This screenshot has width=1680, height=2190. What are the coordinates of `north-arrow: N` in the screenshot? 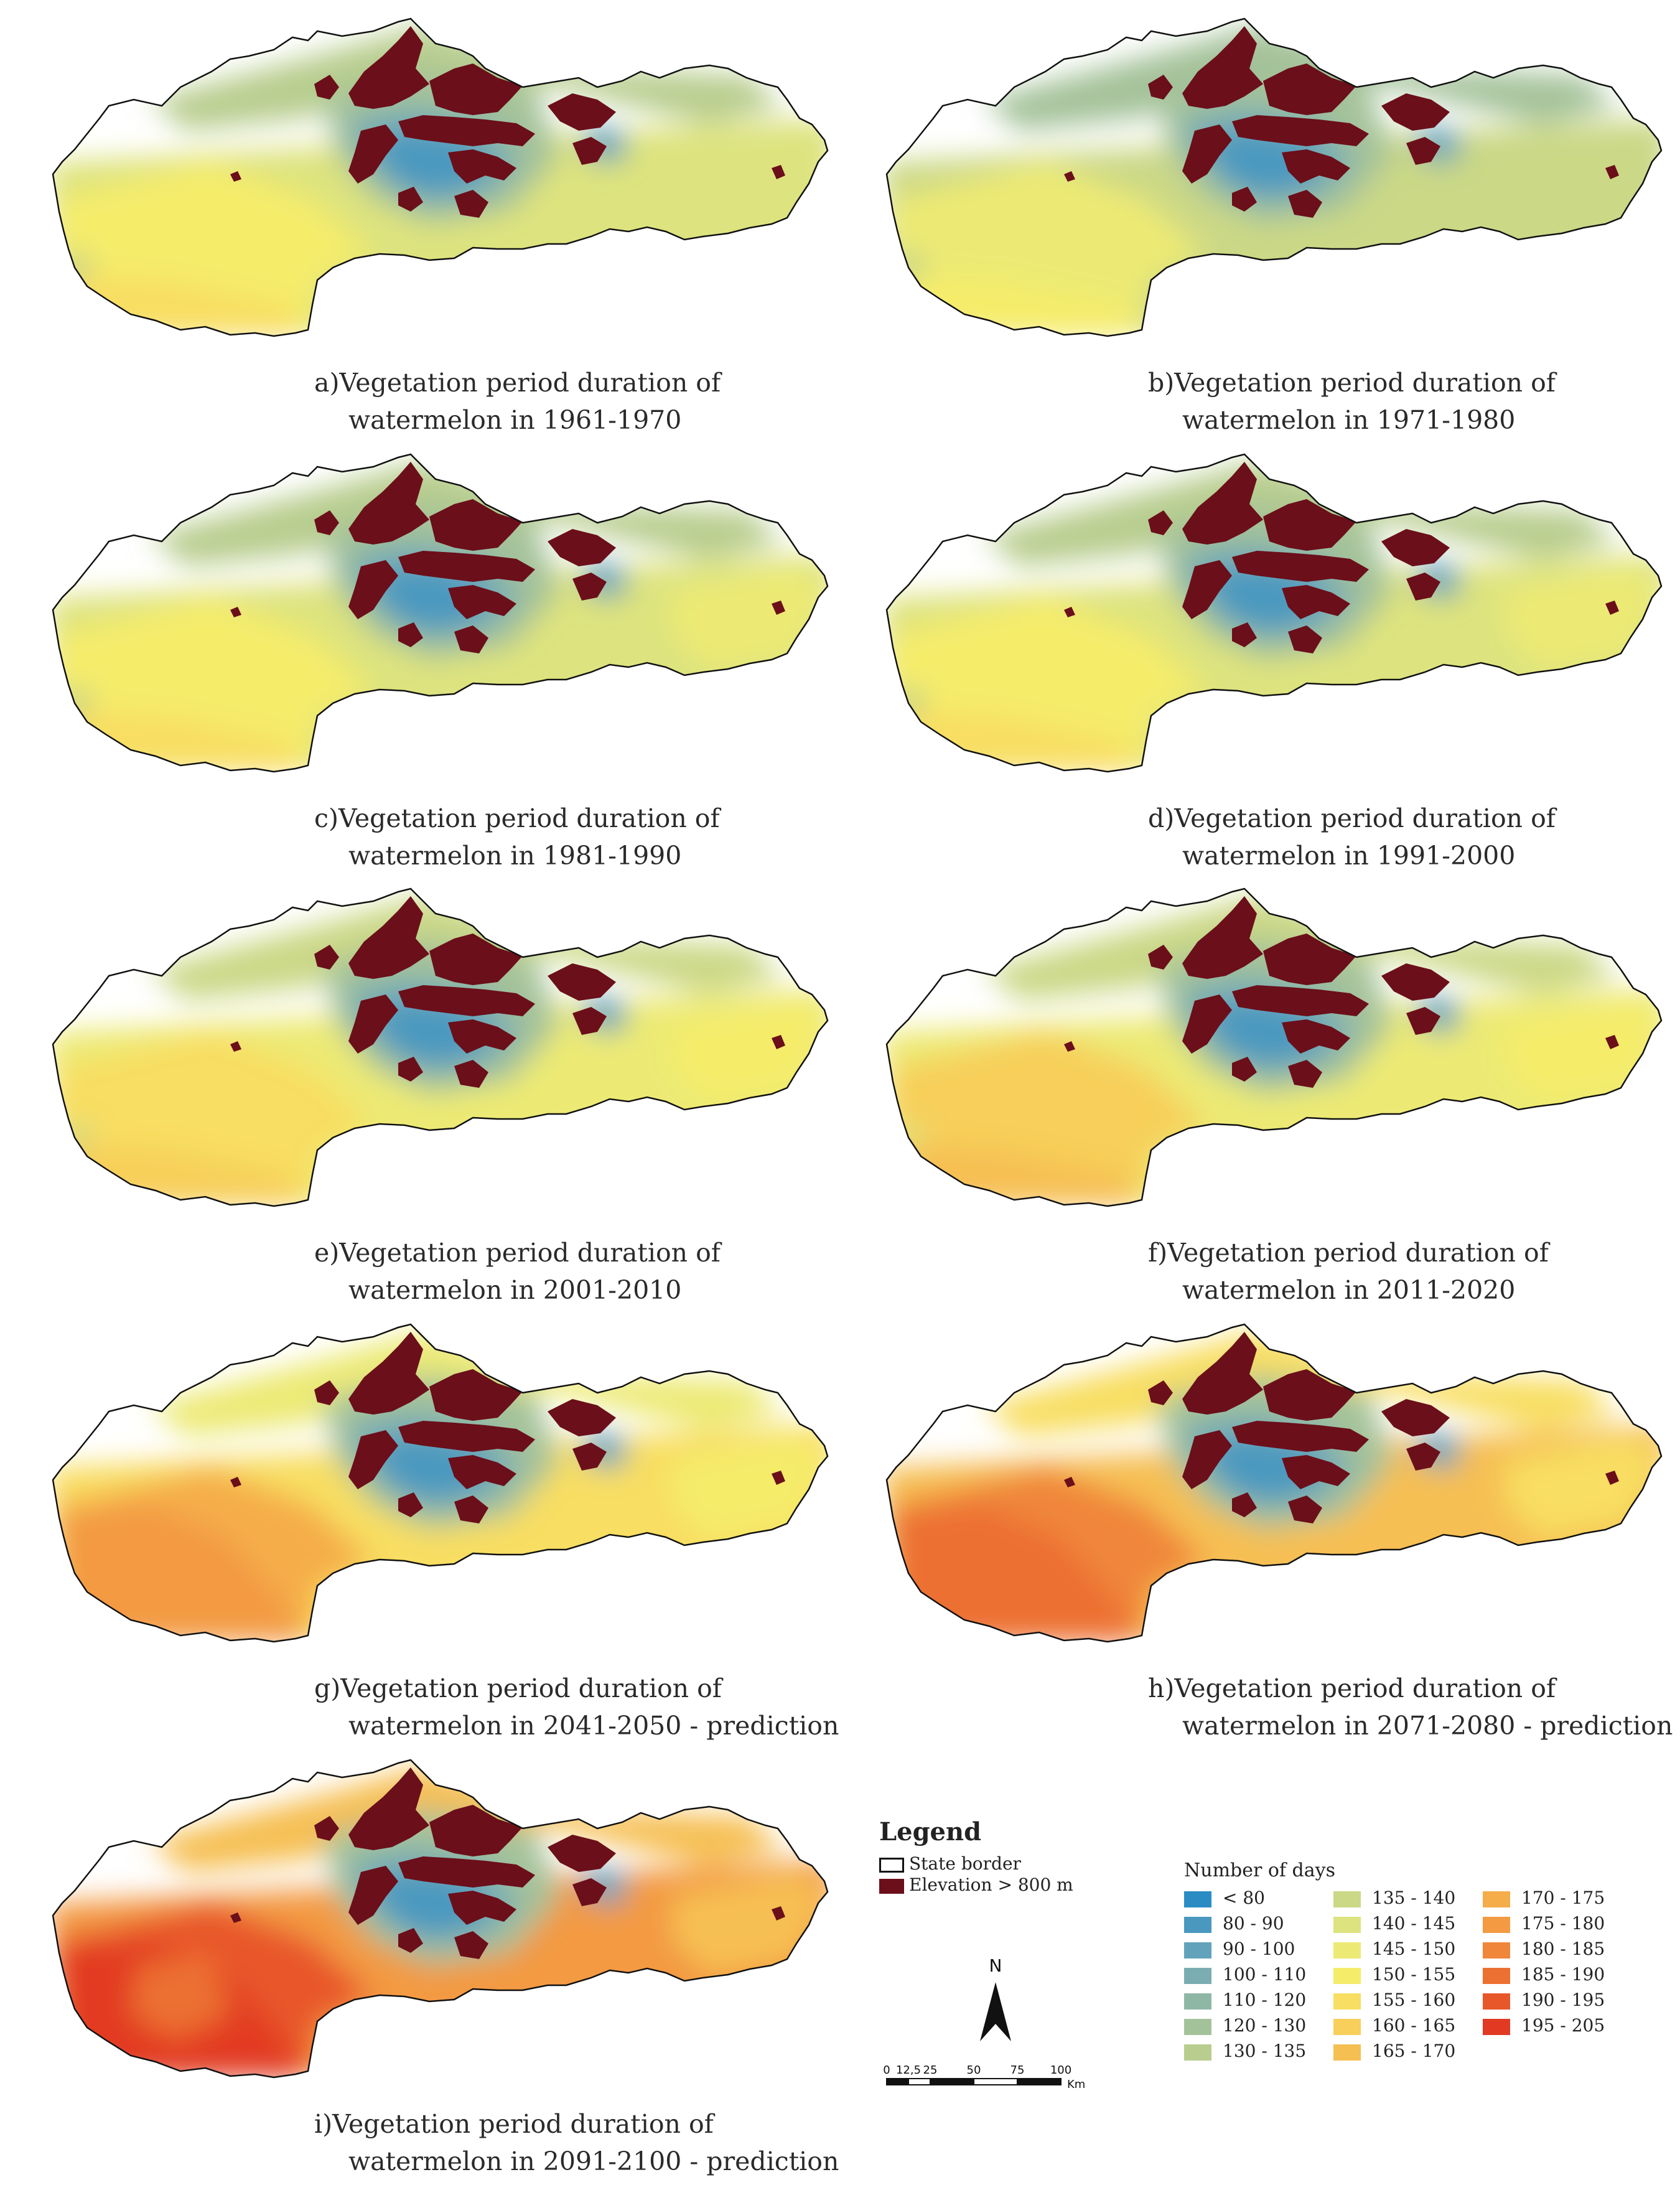 It's located at (996, 2004).